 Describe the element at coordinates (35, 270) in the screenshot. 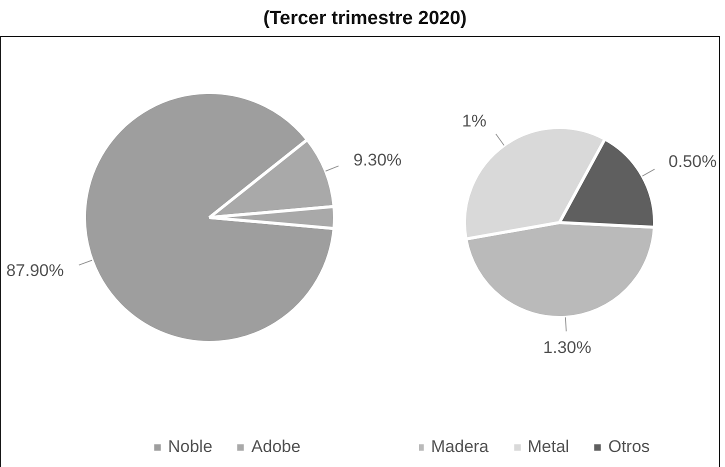

I see `data-label: 87.90%` at that location.